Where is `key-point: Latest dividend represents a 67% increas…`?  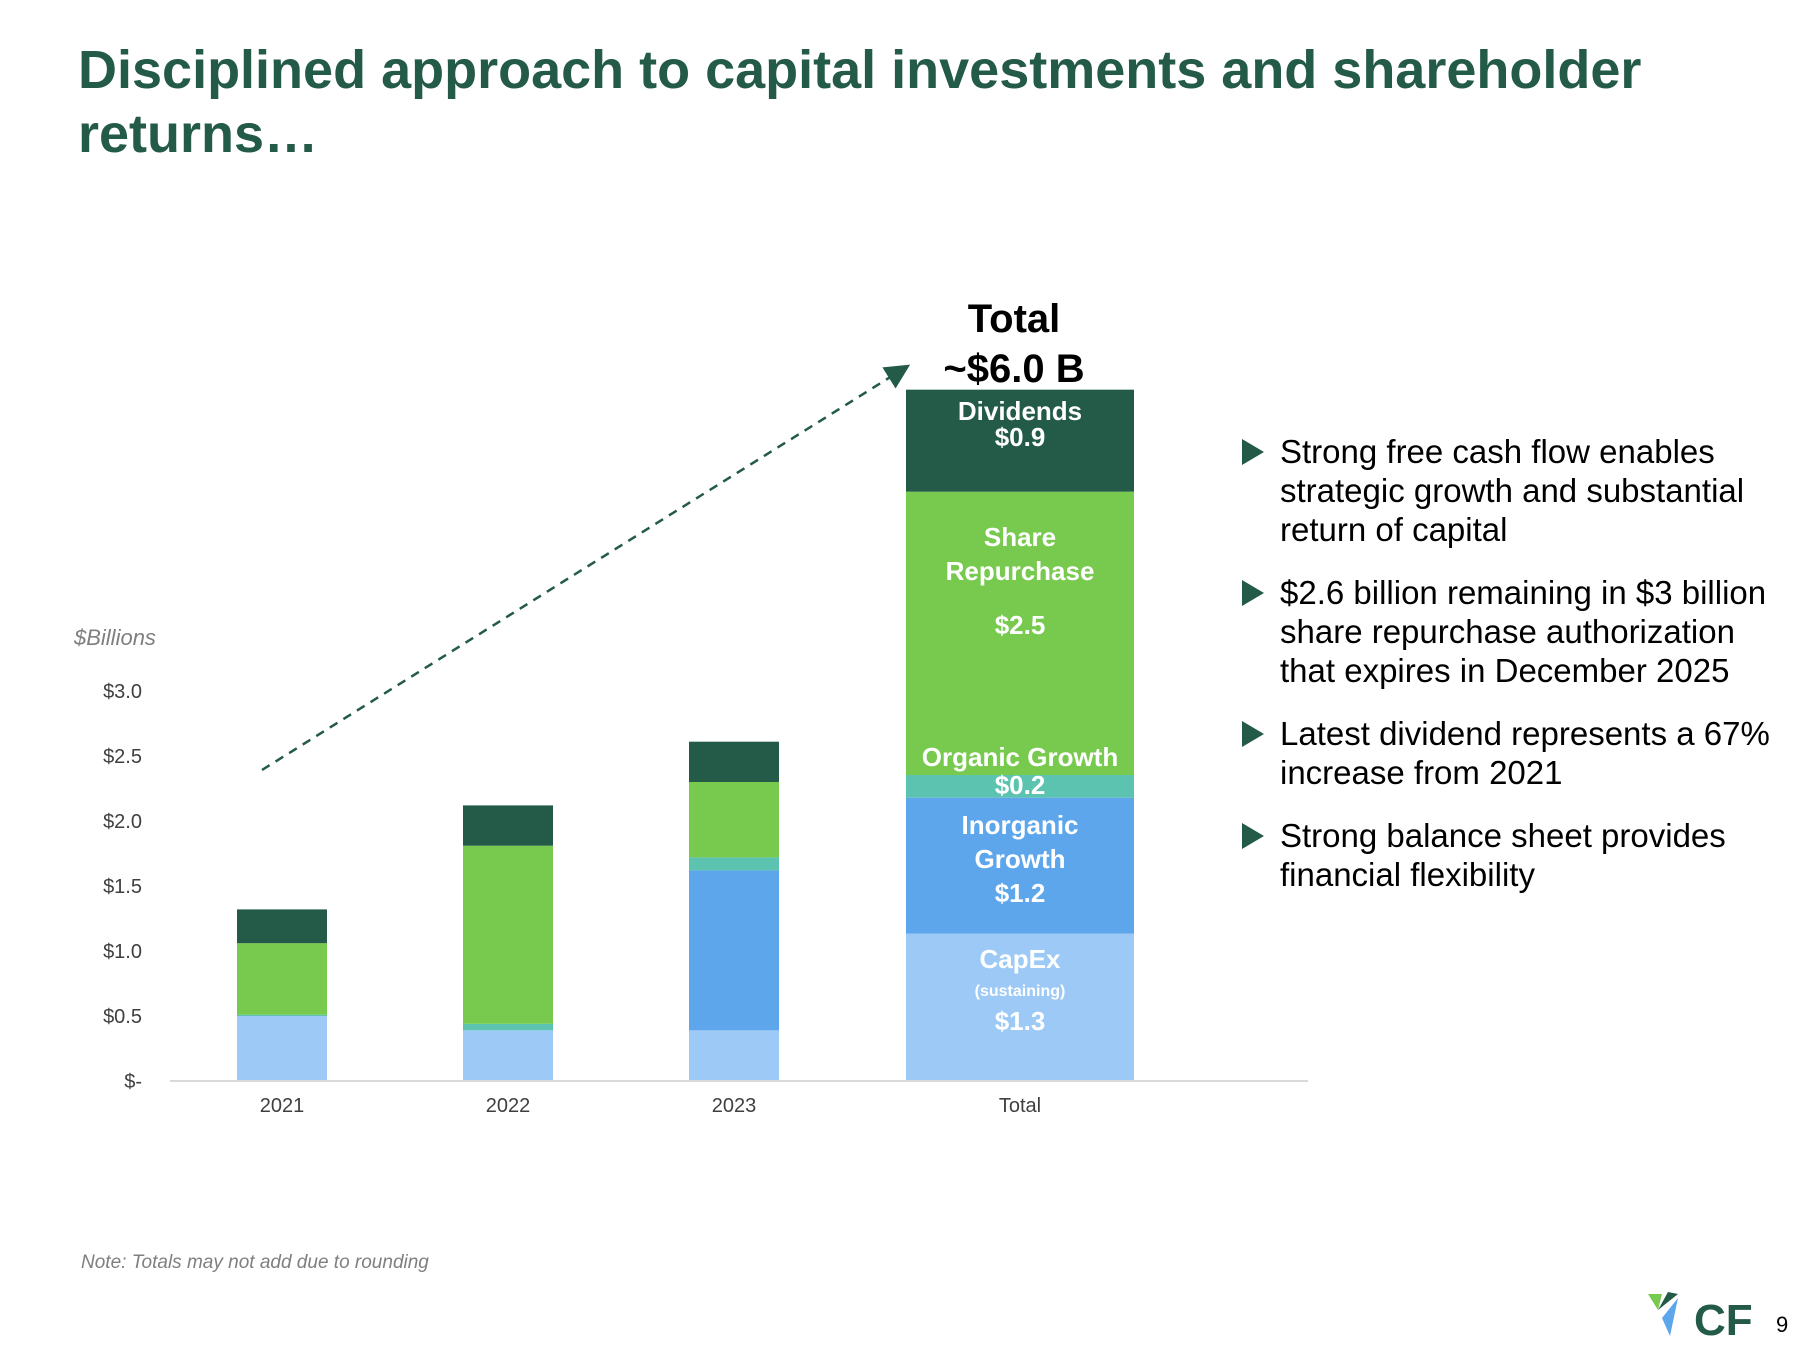 key-point: Latest dividend represents a 67% increas… is located at coordinates (1518, 753).